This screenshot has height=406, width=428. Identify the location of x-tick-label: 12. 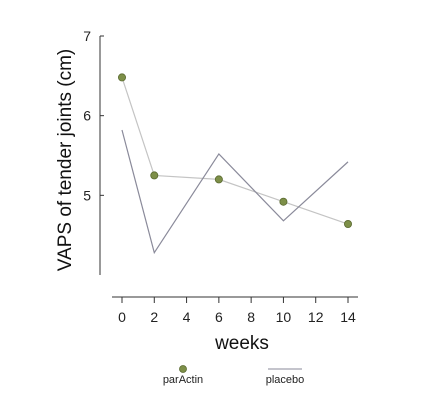
(316, 317).